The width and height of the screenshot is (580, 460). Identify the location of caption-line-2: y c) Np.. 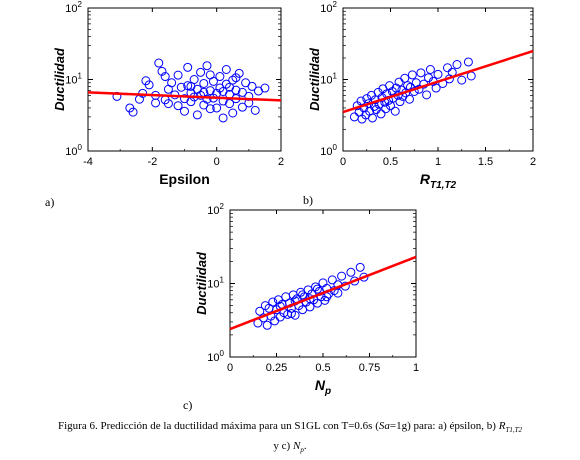
(290, 448).